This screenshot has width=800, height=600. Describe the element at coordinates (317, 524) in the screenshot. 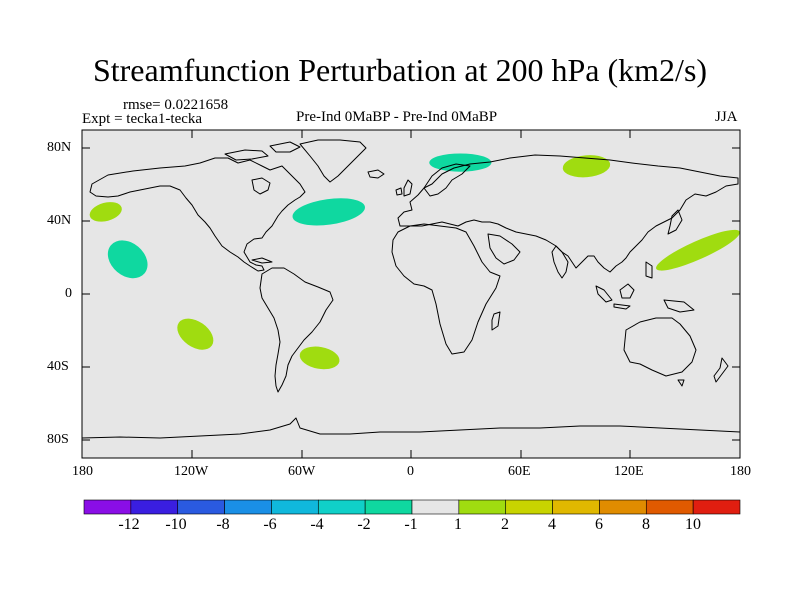

I see `colorbar-label: -4` at that location.